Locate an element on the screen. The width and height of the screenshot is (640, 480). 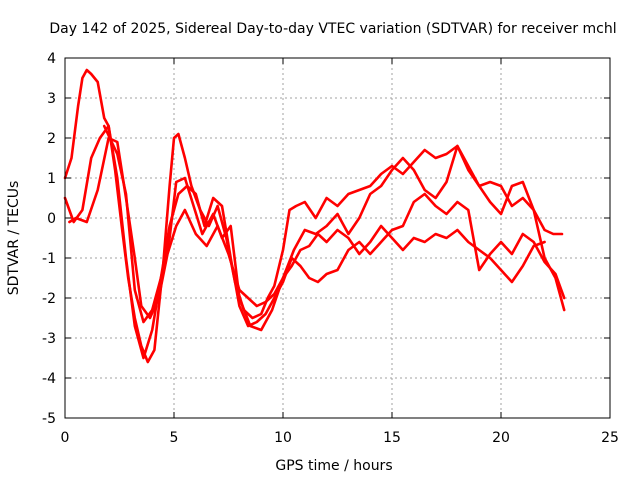
y-tick-label: 1 is located at coordinates (51, 179).